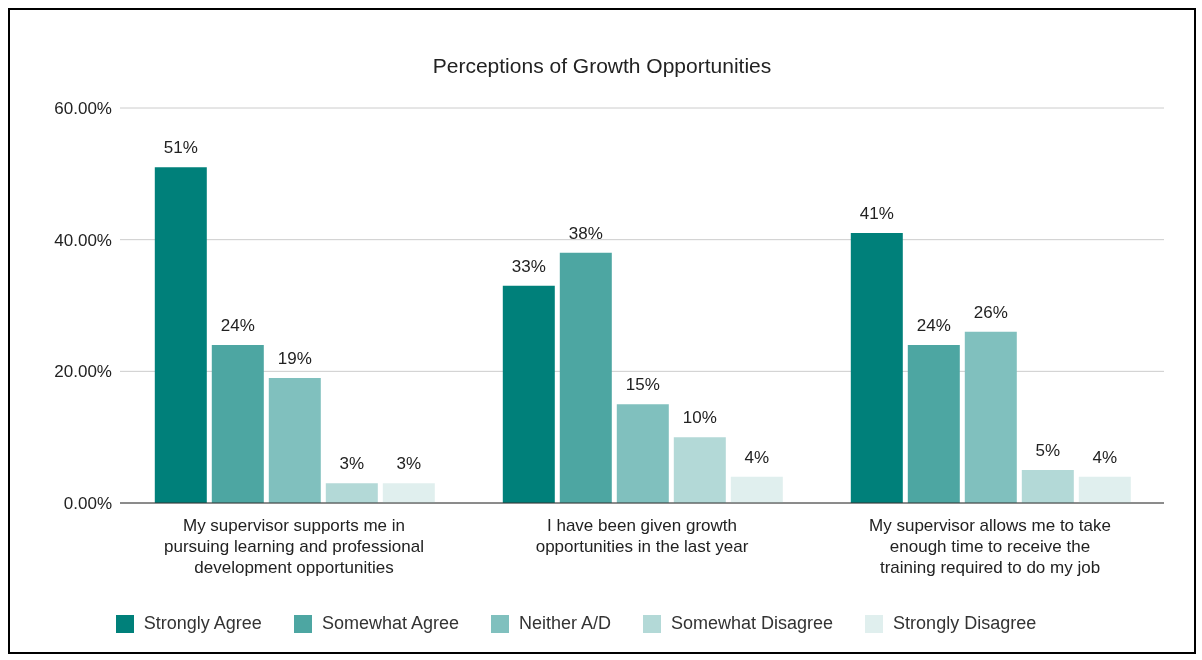  What do you see at coordinates (202, 623) in the screenshot?
I see `legend-label: Strongly Agree` at bounding box center [202, 623].